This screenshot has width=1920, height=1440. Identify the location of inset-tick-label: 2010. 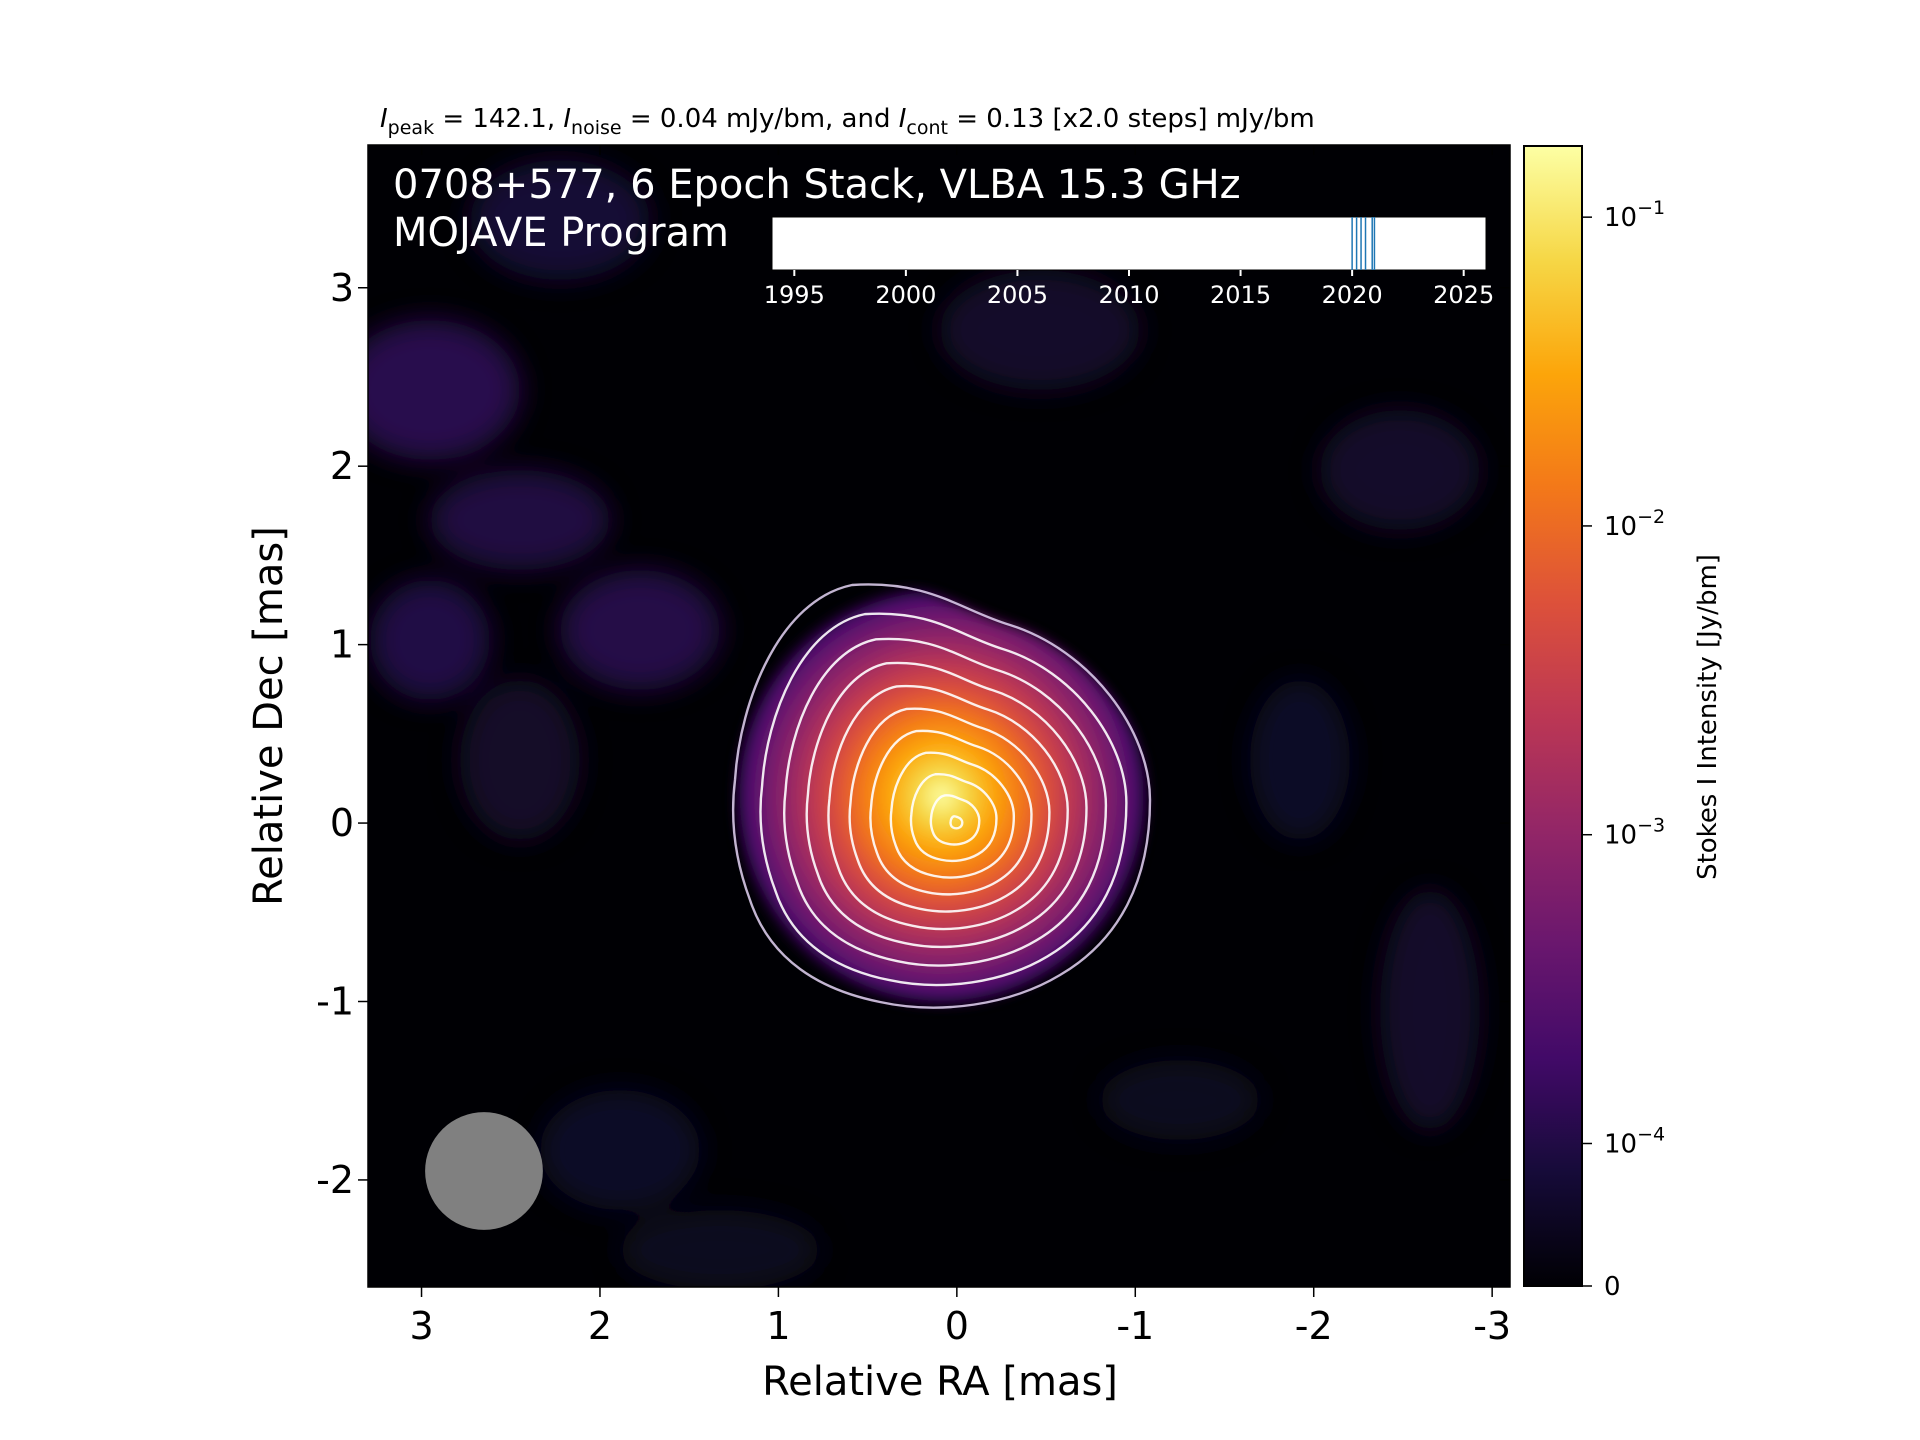
(1128, 295).